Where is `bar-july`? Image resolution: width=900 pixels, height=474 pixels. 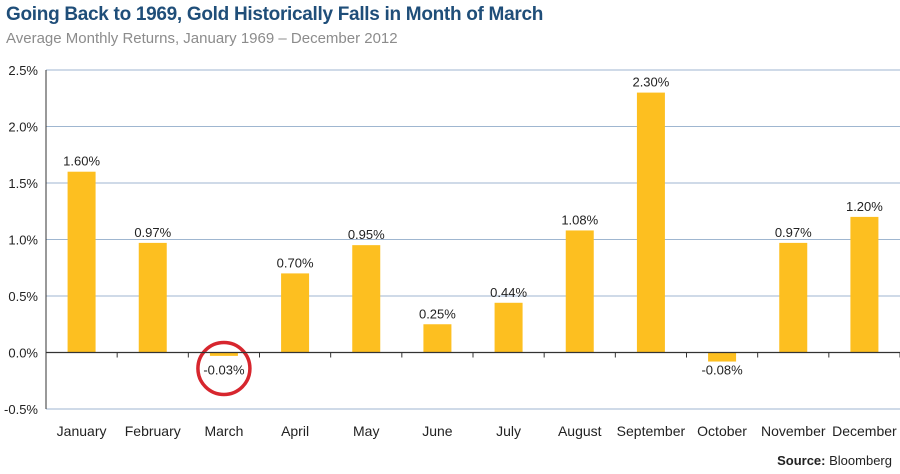
bar-july is located at coordinates (508, 327).